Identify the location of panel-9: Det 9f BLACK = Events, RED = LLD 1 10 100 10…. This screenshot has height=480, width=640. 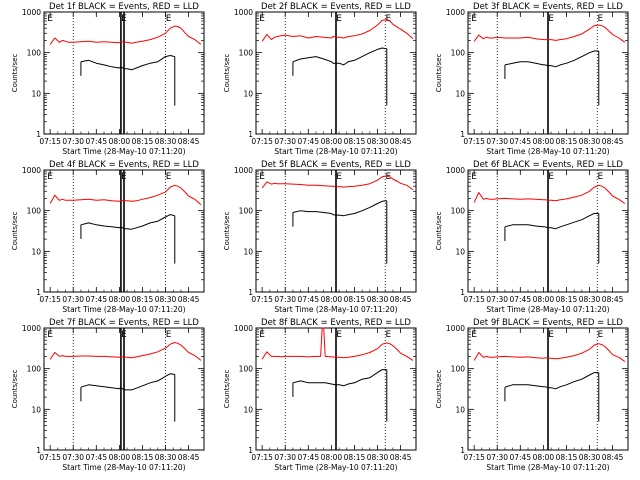
(532, 395).